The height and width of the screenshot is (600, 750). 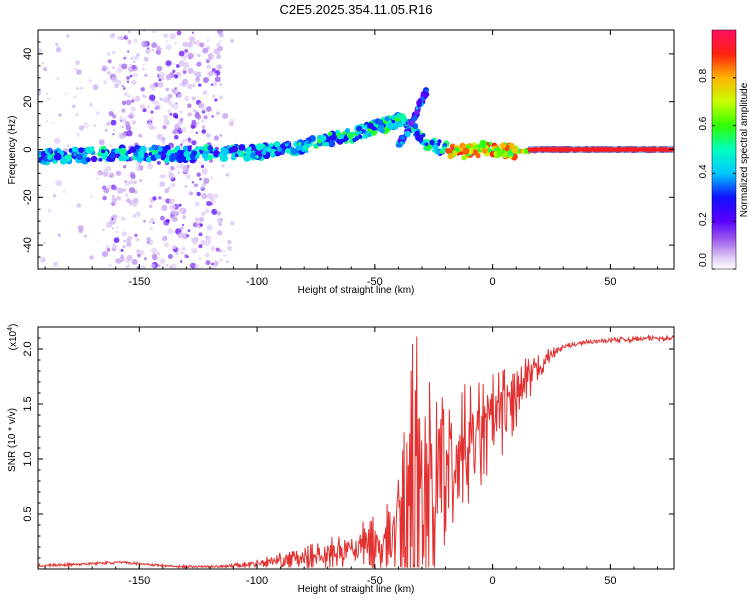 I want to click on snr-multiplier-base: (x10, so click(x=13, y=340).